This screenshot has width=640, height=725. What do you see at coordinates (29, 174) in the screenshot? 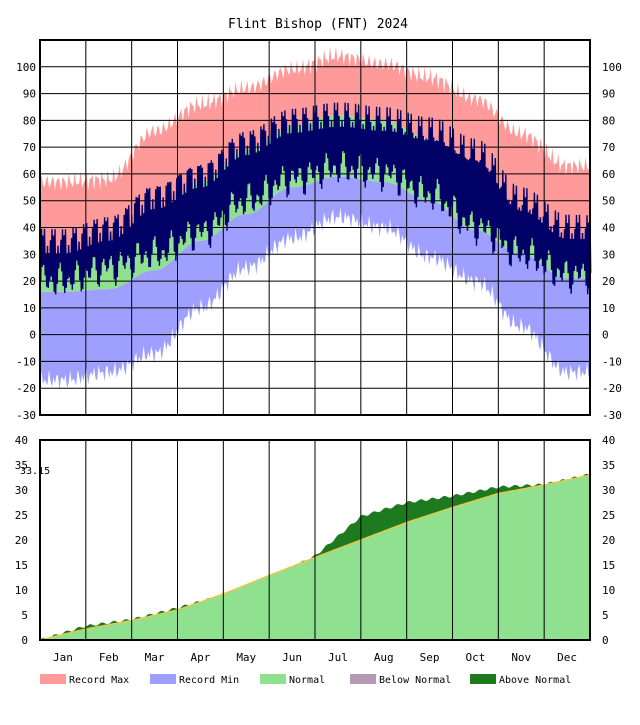
I see `temp-ytick-left: 60` at bounding box center [29, 174].